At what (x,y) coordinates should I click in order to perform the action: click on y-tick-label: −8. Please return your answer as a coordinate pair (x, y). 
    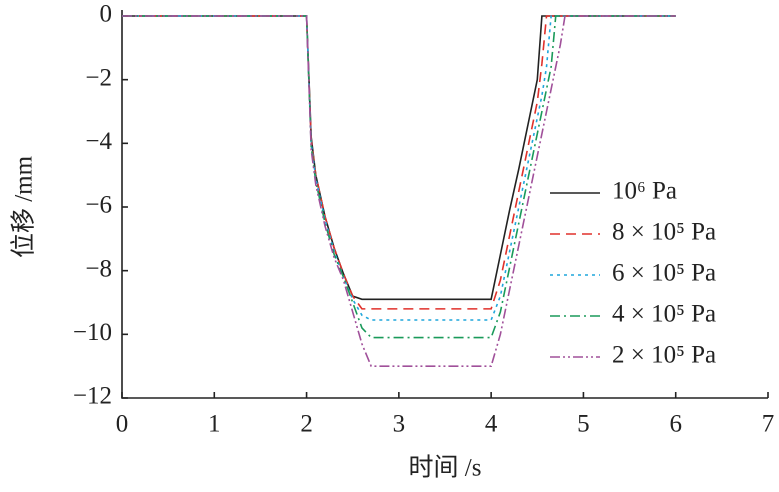
    Looking at the image, I should click on (98, 268).